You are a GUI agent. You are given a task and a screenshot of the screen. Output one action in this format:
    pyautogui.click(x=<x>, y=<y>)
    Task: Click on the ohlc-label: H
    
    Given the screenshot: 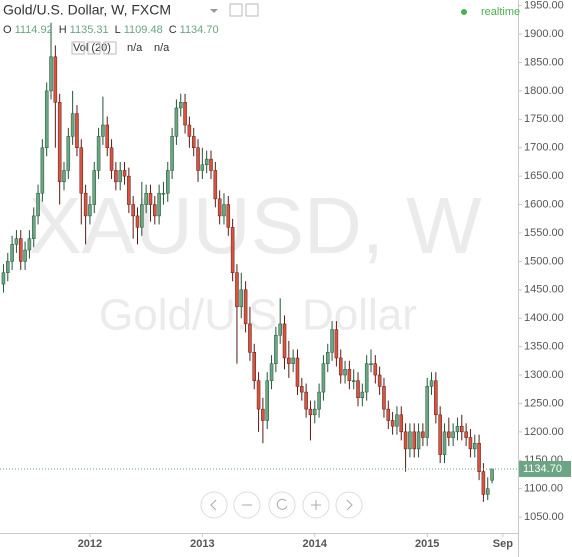 What is the action you would take?
    pyautogui.click(x=63, y=30)
    